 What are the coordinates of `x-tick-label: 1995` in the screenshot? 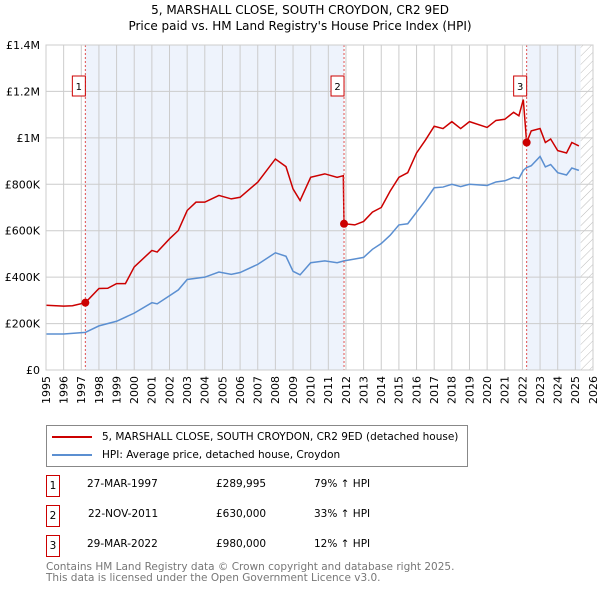 It's located at (46, 390).